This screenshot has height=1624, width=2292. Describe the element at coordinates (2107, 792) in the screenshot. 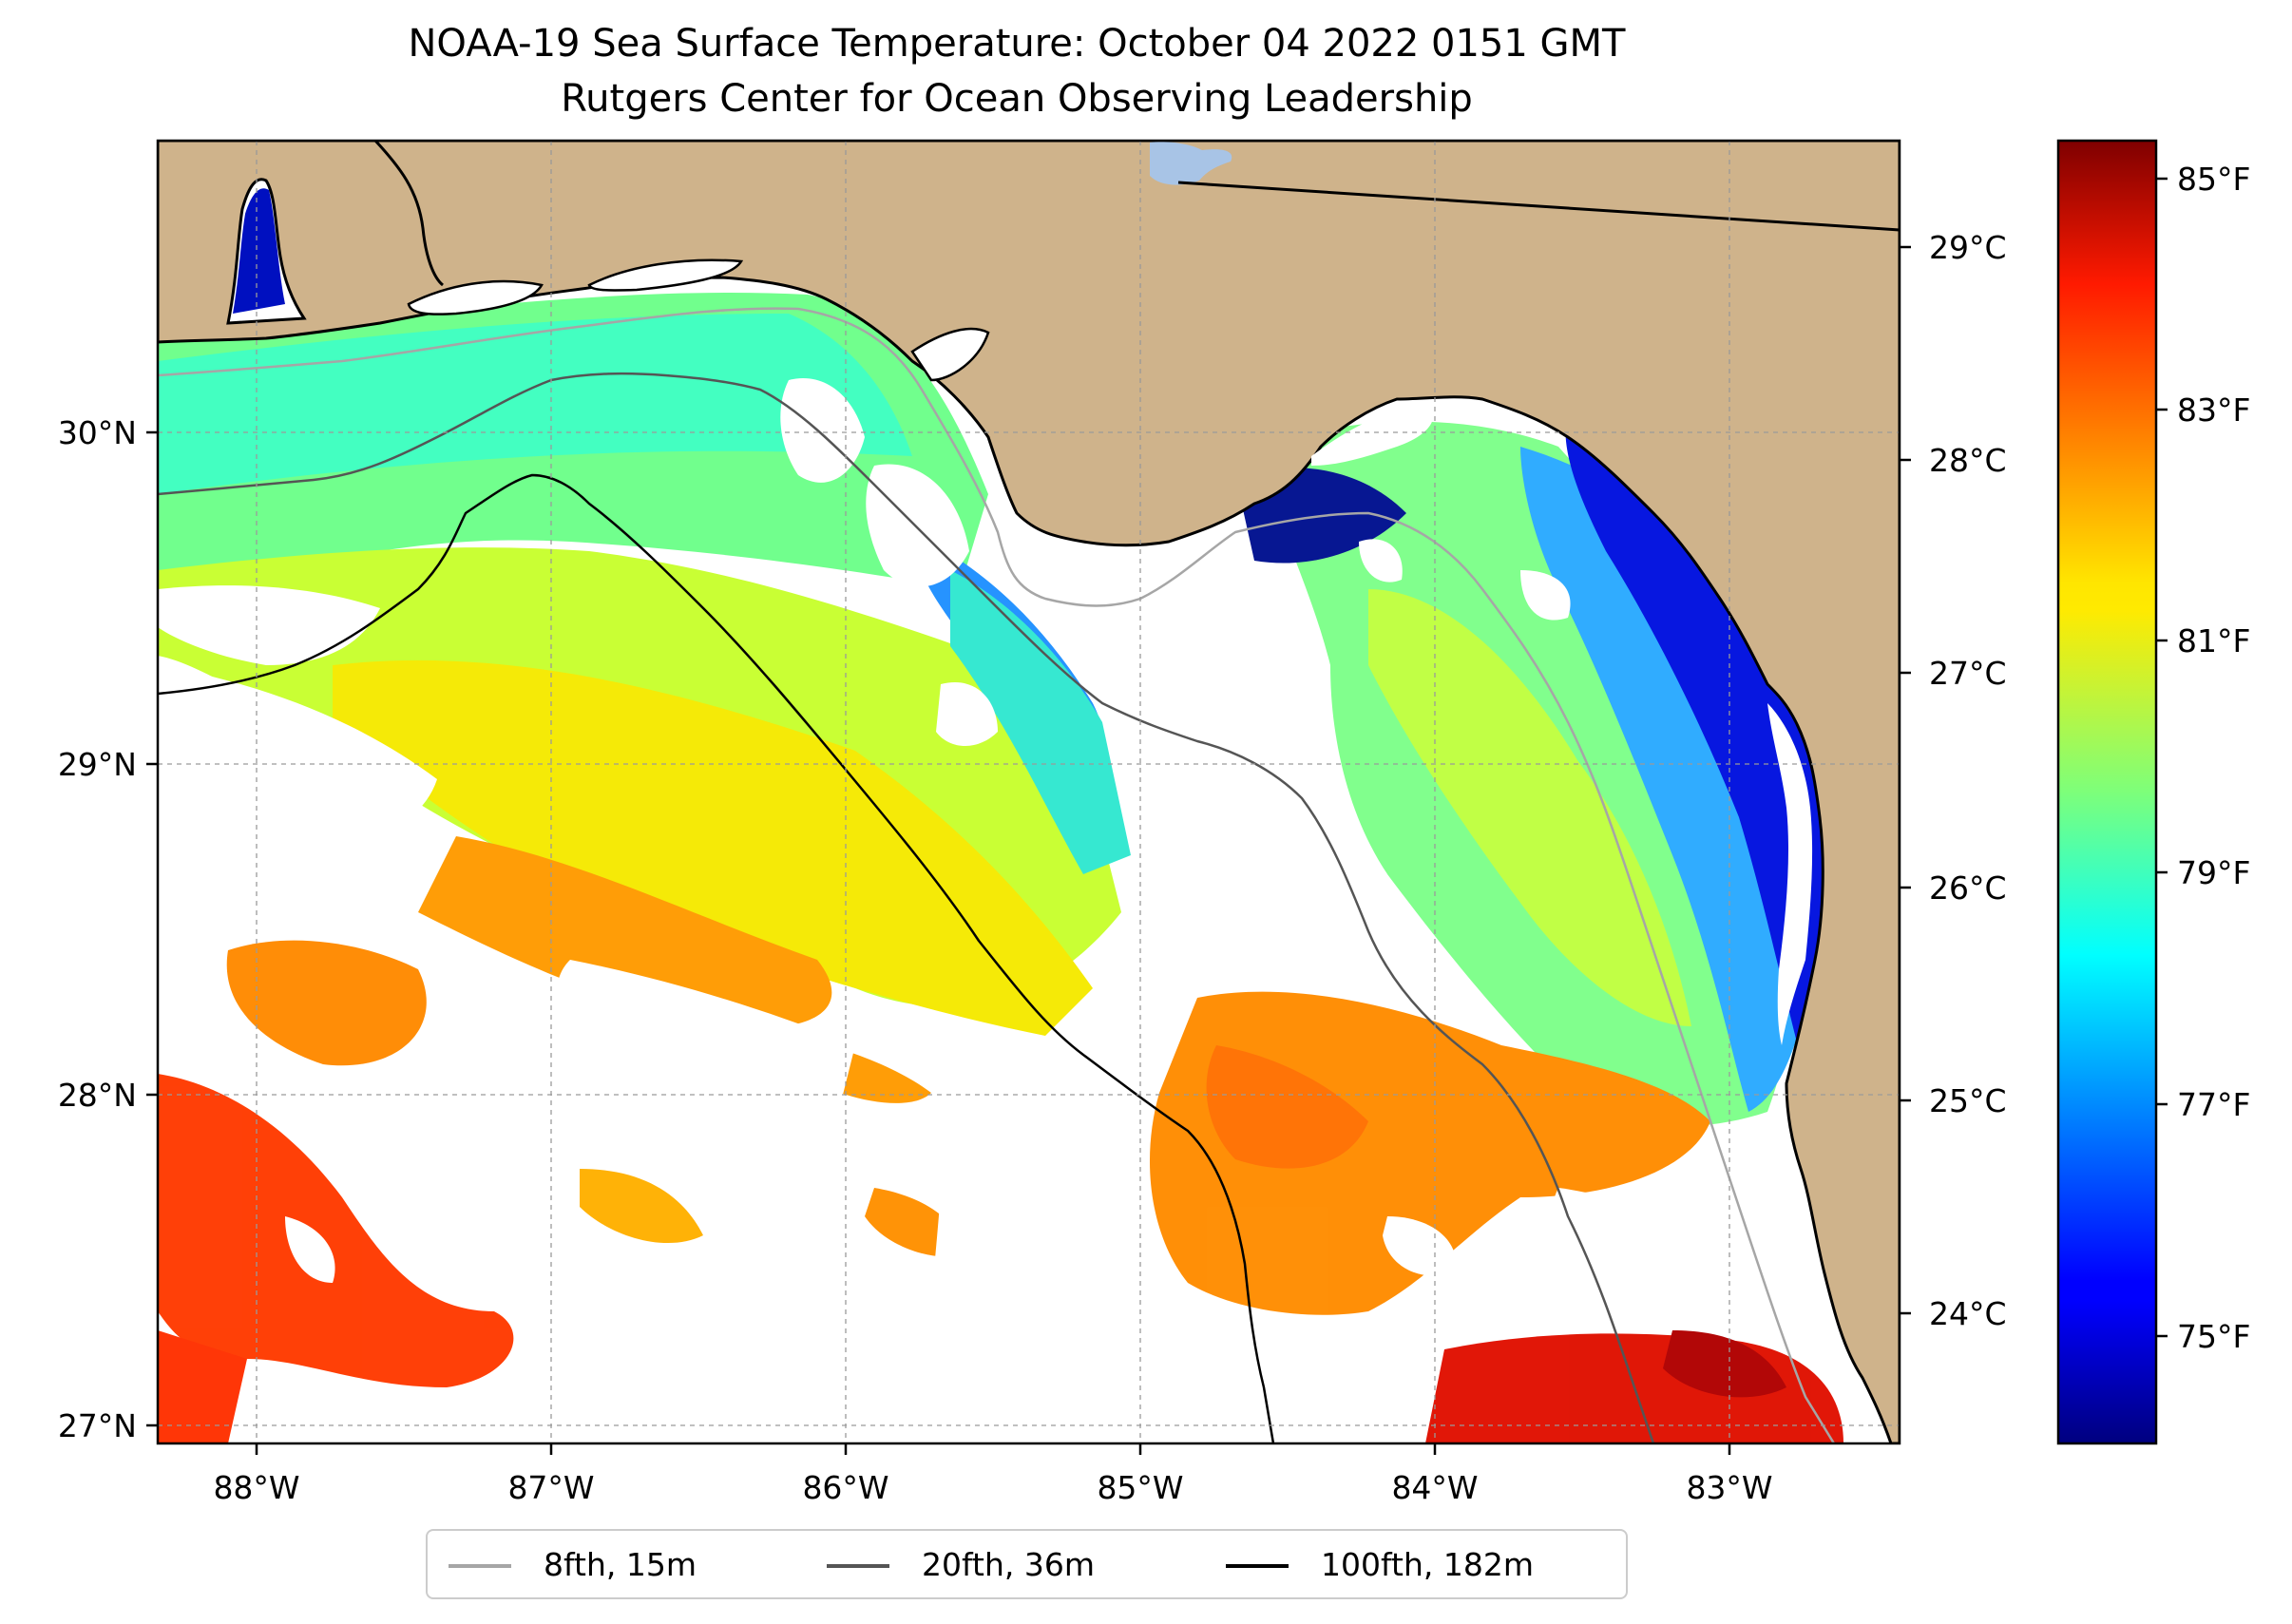

I see `colorbar` at that location.